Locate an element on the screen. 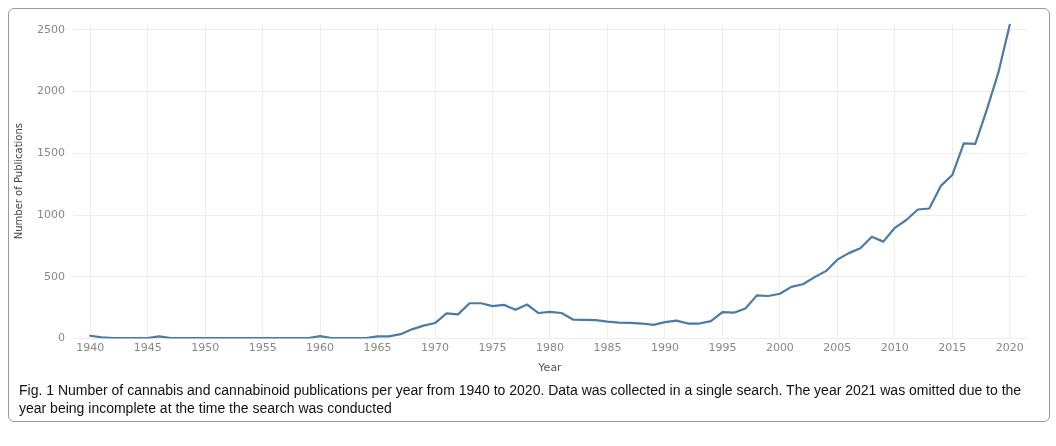 This screenshot has height=446, width=1056. x-tick-label: 1970 is located at coordinates (435, 348).